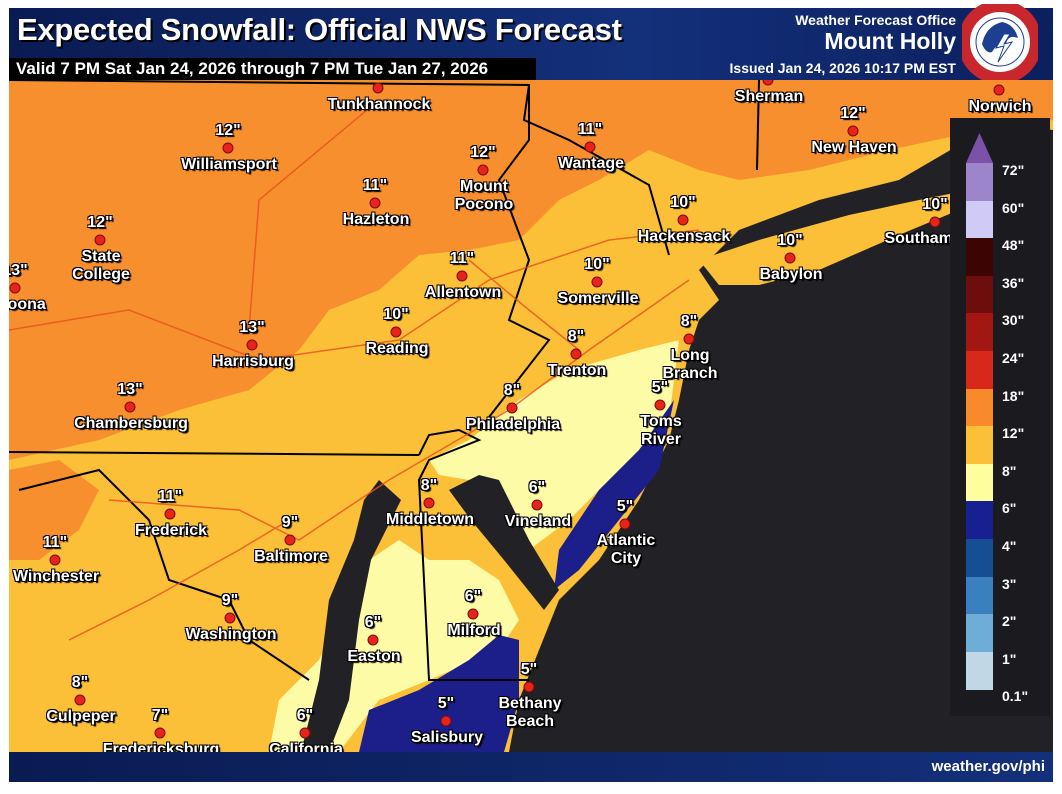 Image resolution: width=1062 pixels, height=794 pixels. I want to click on long-island, so click(834, 237).